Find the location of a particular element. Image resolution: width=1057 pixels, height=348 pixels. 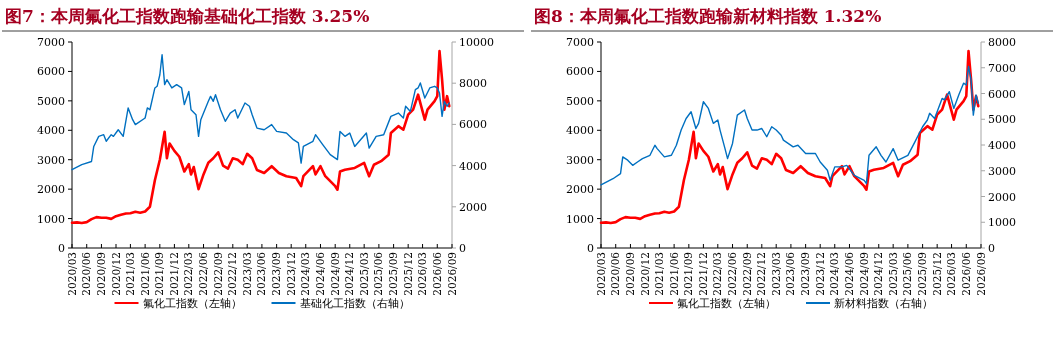

chart-title: 图7：本周氟化工指数跑输基础化工指数 3.25% is located at coordinates (187, 16).